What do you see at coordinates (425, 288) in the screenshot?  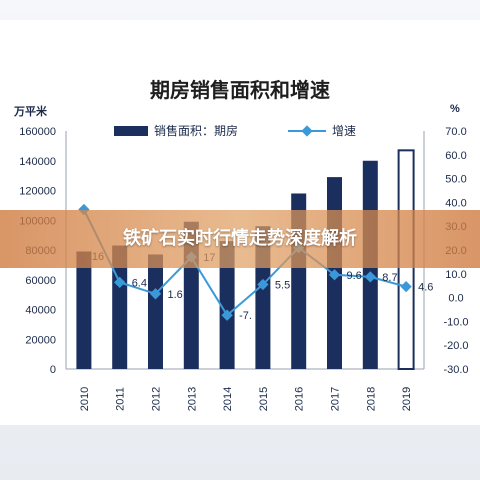 I see `data-label: 4.6` at bounding box center [425, 288].